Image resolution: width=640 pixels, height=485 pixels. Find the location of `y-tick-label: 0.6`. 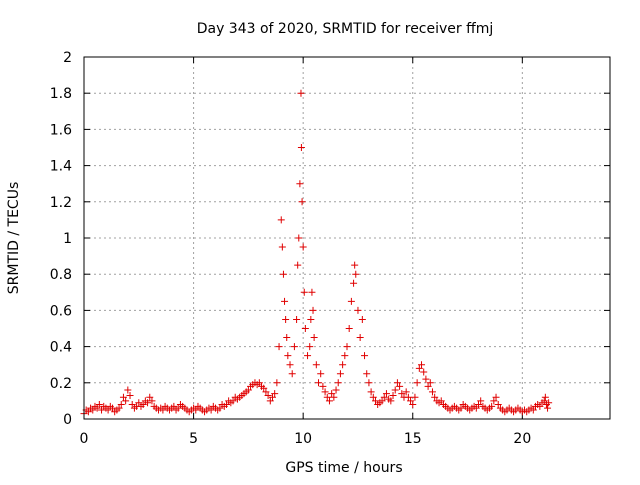

y-tick-label: 0.6 is located at coordinates (61, 311).